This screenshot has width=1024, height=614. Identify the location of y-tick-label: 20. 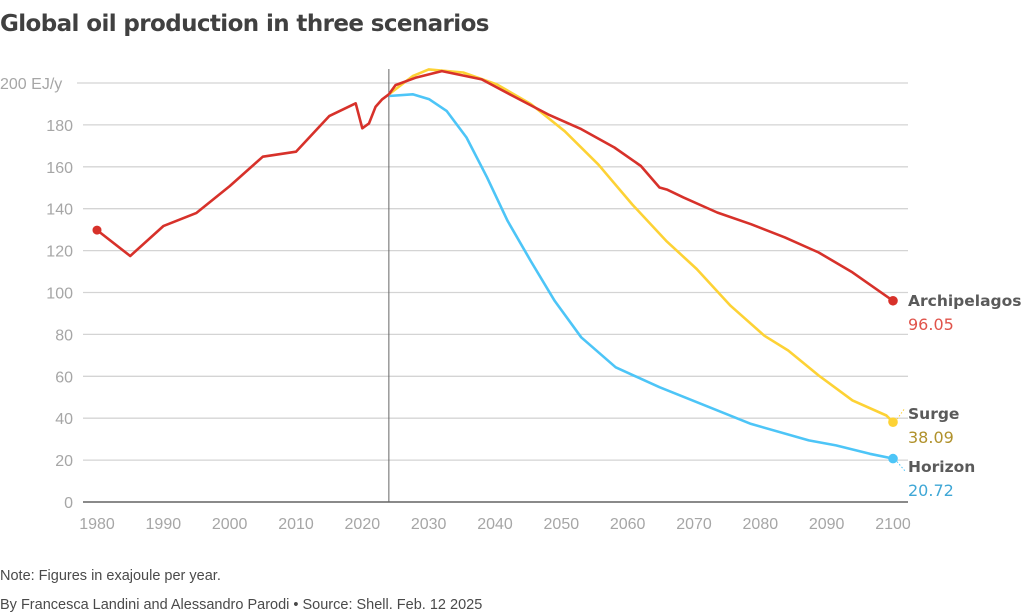
(64, 461).